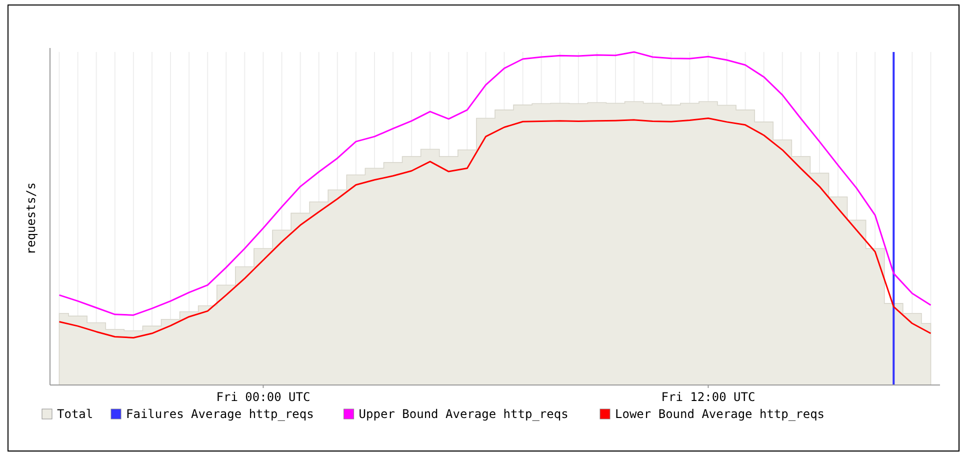 The width and height of the screenshot is (960, 452). What do you see at coordinates (75, 414) in the screenshot?
I see `series-label: Total` at bounding box center [75, 414].